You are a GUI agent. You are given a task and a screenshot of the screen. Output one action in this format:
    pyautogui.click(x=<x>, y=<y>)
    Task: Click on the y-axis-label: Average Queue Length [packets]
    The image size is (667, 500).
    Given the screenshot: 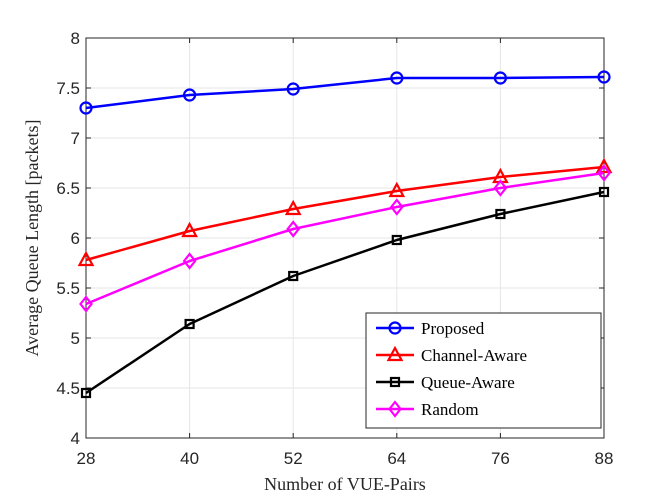 What is the action you would take?
    pyautogui.click(x=32, y=237)
    